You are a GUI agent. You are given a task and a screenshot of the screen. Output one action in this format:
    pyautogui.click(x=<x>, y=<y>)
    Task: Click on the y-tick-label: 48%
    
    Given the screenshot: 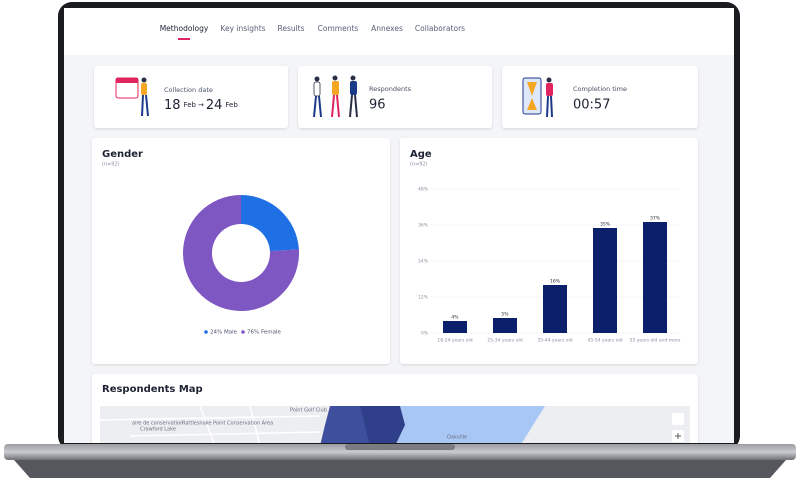 What is the action you would take?
    pyautogui.click(x=423, y=190)
    